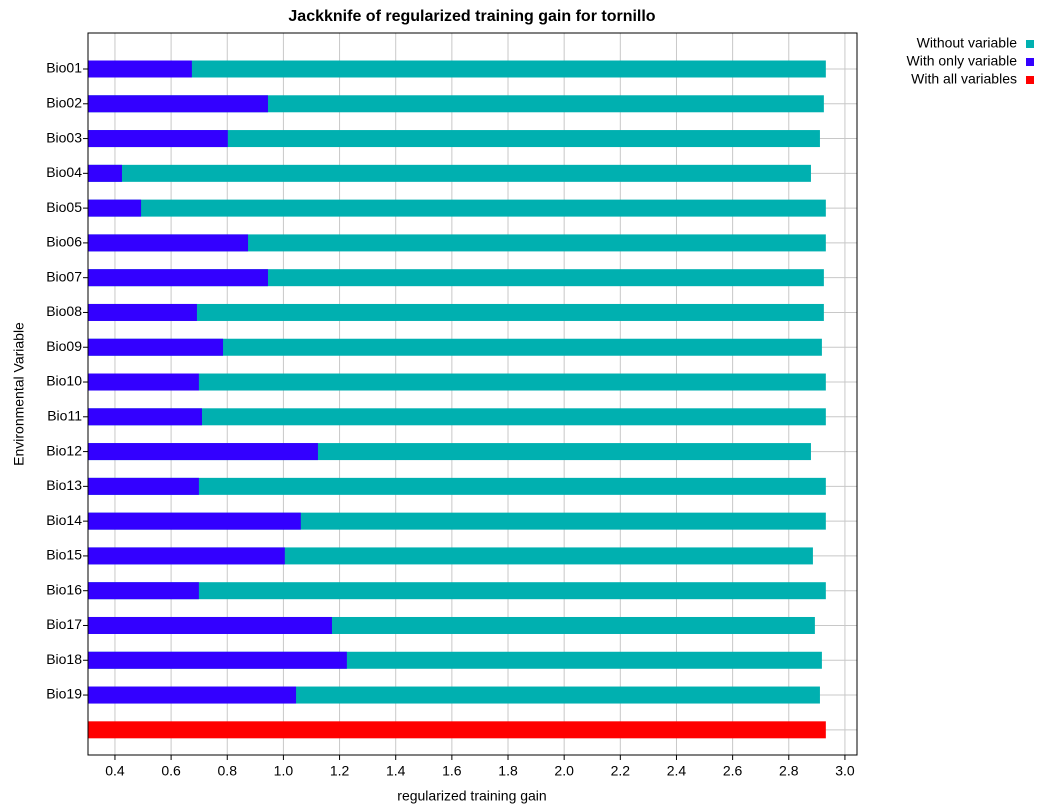 This screenshot has height=807, width=1043. What do you see at coordinates (677, 771) in the screenshot?
I see `x-tick-label: 2.4` at bounding box center [677, 771].